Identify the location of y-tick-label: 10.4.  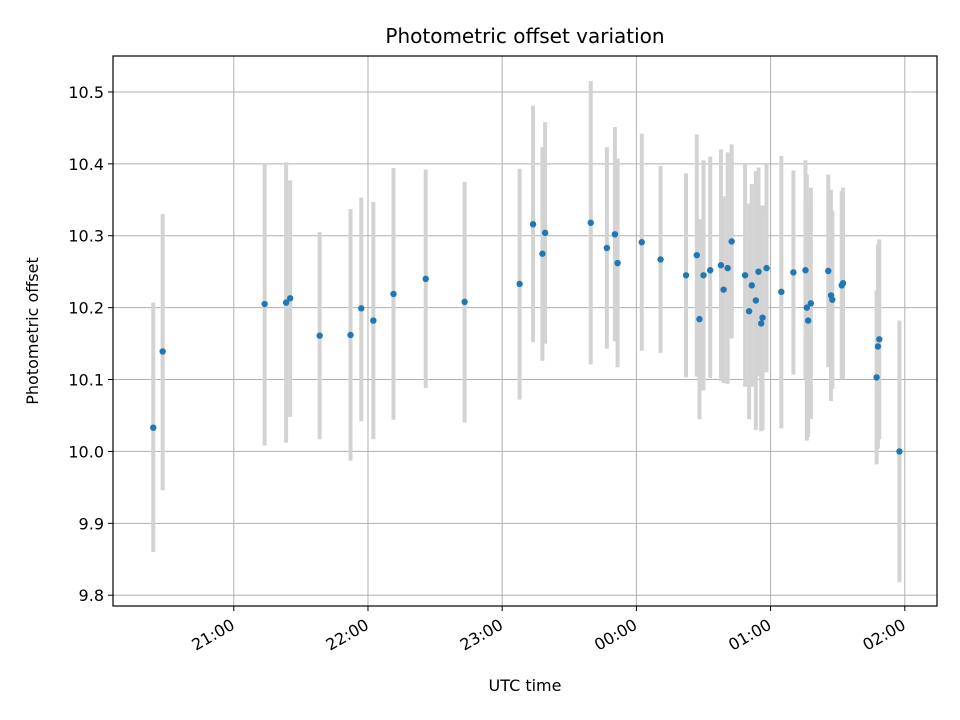
(86, 164).